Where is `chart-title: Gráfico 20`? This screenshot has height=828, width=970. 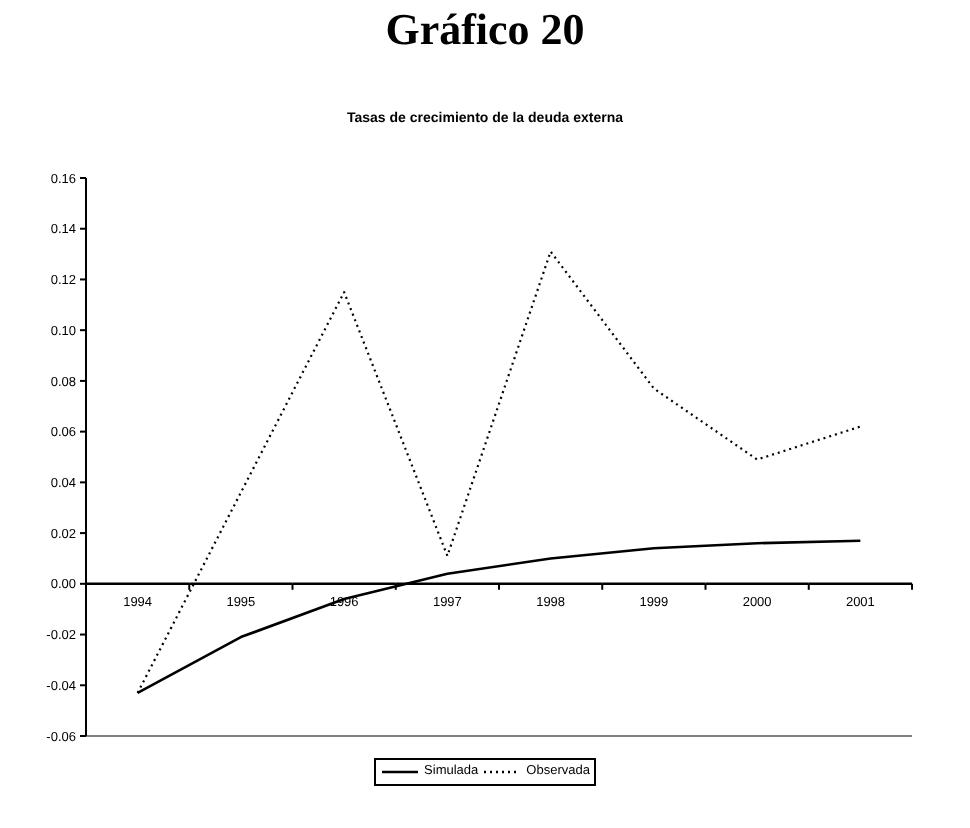
chart-title: Gráfico 20 is located at coordinates (485, 30).